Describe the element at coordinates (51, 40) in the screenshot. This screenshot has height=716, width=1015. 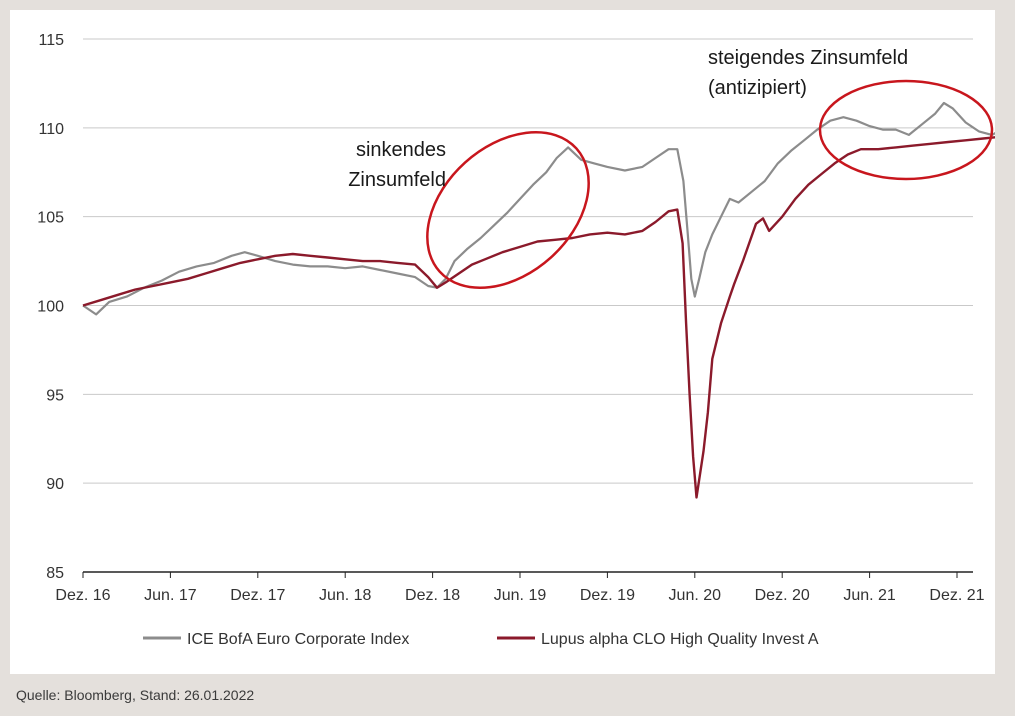
I see `y-tick-label: 115` at that location.